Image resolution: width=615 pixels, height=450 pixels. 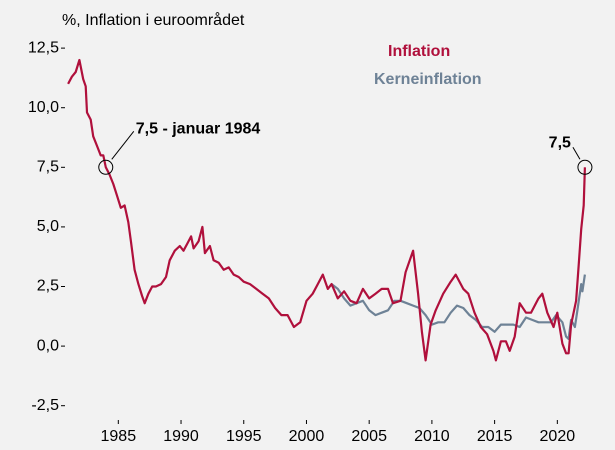 I want to click on chart-title: %, Inflation i euroområdet, so click(x=153, y=20).